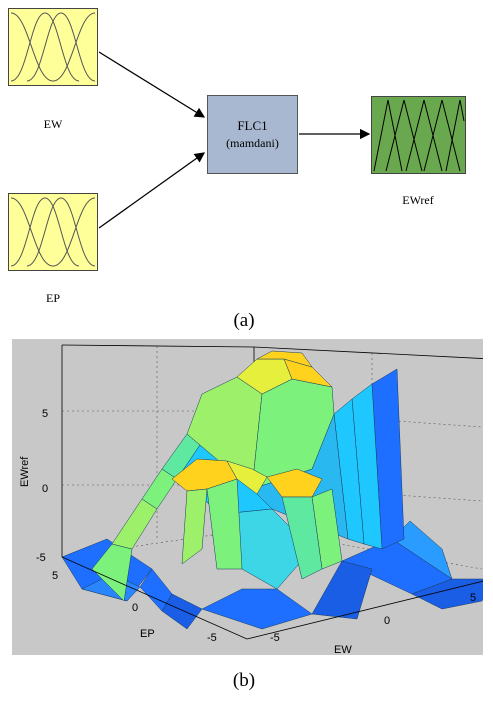 The image size is (493, 704). What do you see at coordinates (252, 143) in the screenshot?
I see `flc-type: (mamdani)` at bounding box center [252, 143].